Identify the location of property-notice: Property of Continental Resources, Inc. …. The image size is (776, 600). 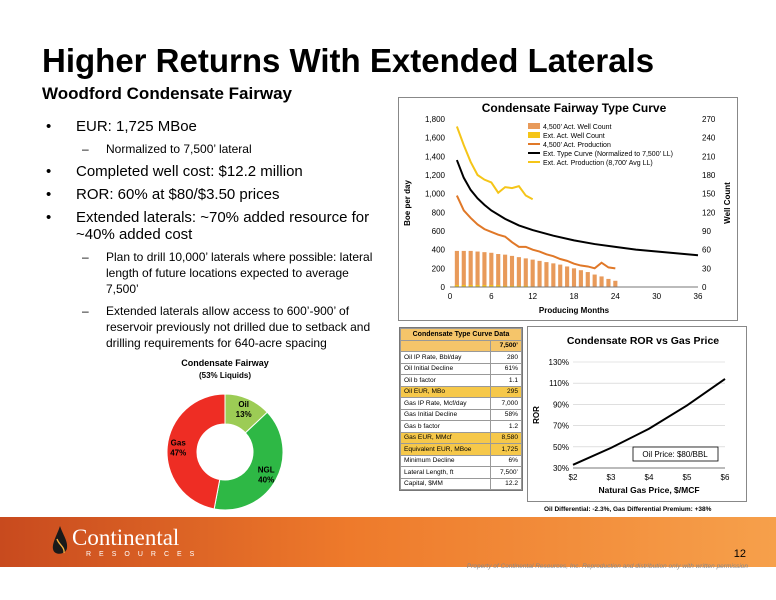
(607, 566).